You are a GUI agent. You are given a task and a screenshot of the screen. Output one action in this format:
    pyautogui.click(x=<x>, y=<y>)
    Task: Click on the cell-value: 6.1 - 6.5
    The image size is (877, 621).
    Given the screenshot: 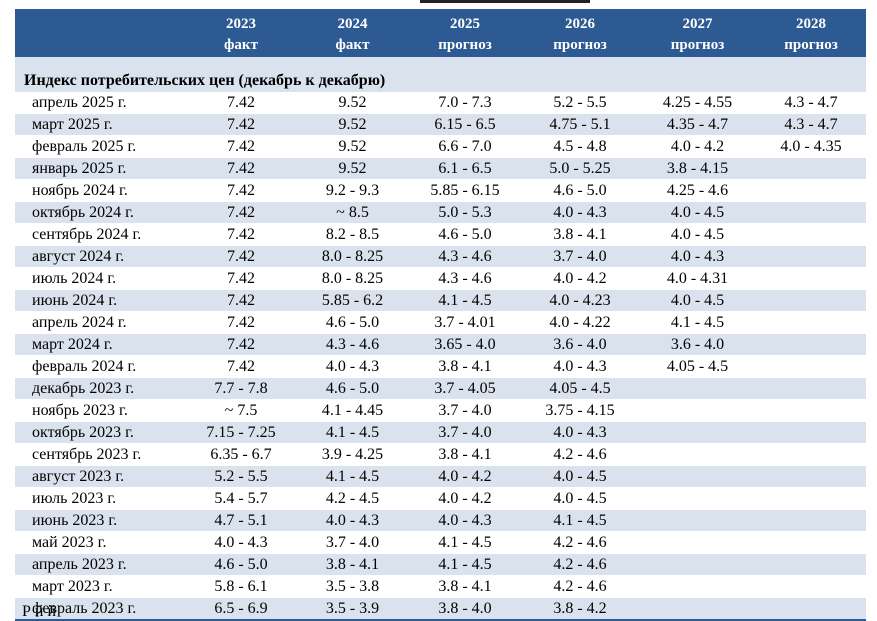 What is the action you would take?
    pyautogui.click(x=465, y=168)
    